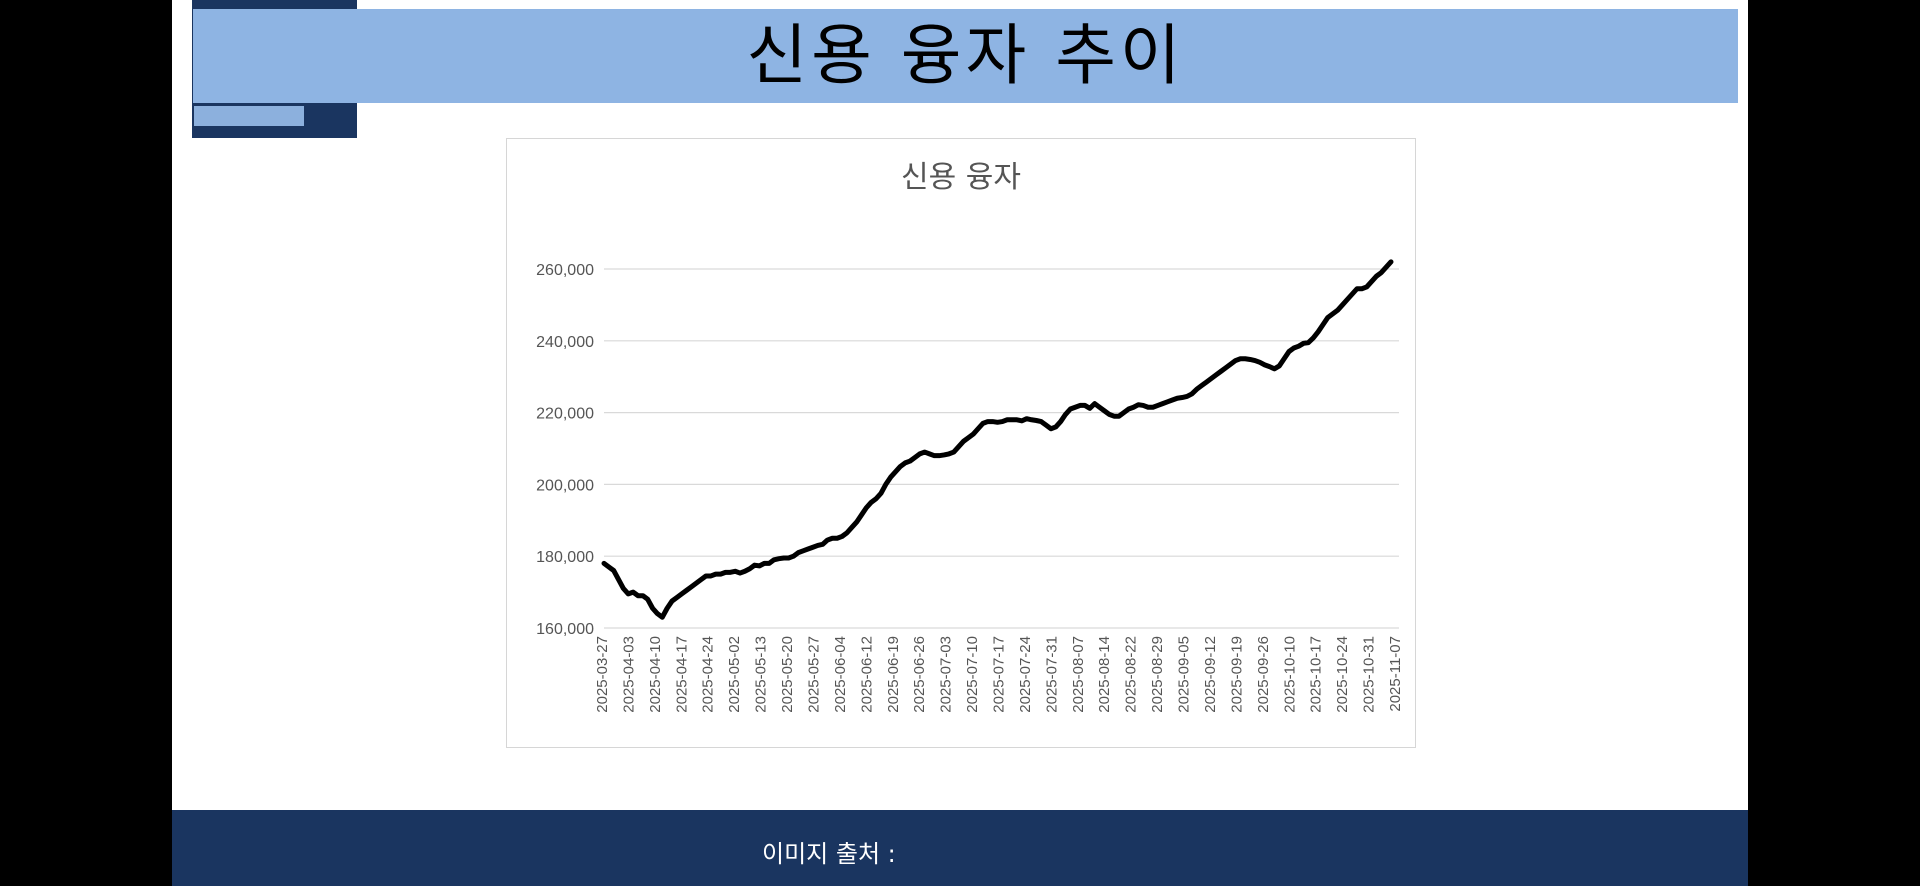 Image resolution: width=1920 pixels, height=886 pixels. Describe the element at coordinates (1395, 674) in the screenshot. I see `x-tick-label: 2025-11-07` at that location.